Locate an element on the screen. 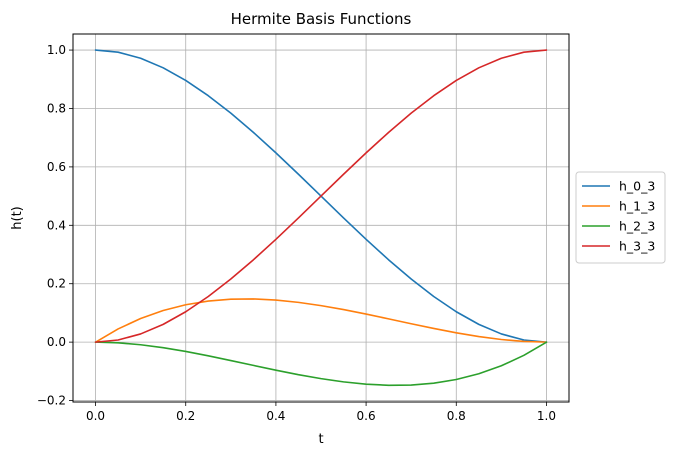 The height and width of the screenshot is (455, 676). y-tick-label: 0.2 is located at coordinates (56, 284).